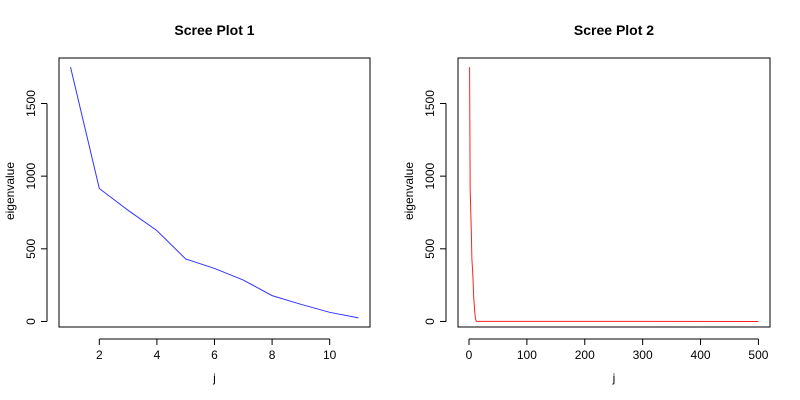 The height and width of the screenshot is (400, 800). What do you see at coordinates (585, 355) in the screenshot?
I see `x-tick-label: 200` at bounding box center [585, 355].